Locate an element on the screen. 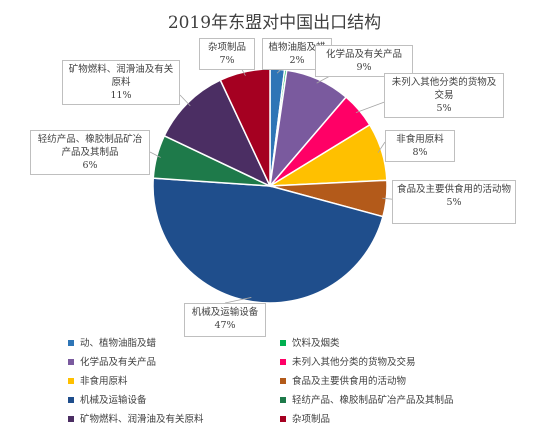 The height and width of the screenshot is (435, 549). slice-callout: 矿物燃料、润滑油及有关原料 11% is located at coordinates (121, 82).